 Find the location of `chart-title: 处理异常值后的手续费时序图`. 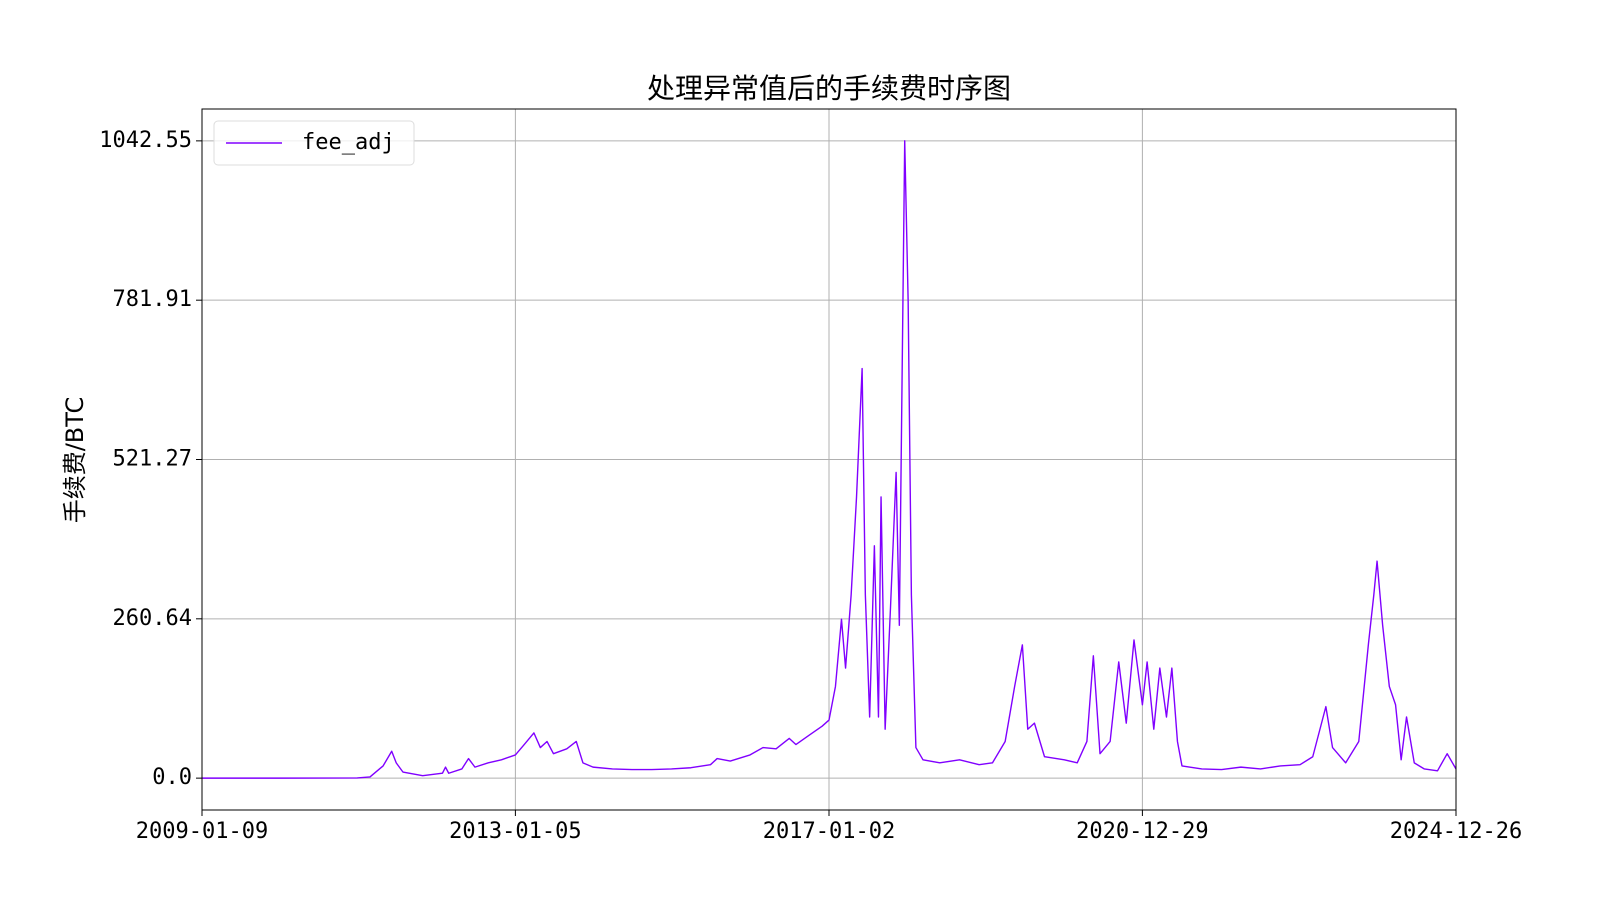

chart-title: 处理异常值后的手续费时序图 is located at coordinates (829, 88).